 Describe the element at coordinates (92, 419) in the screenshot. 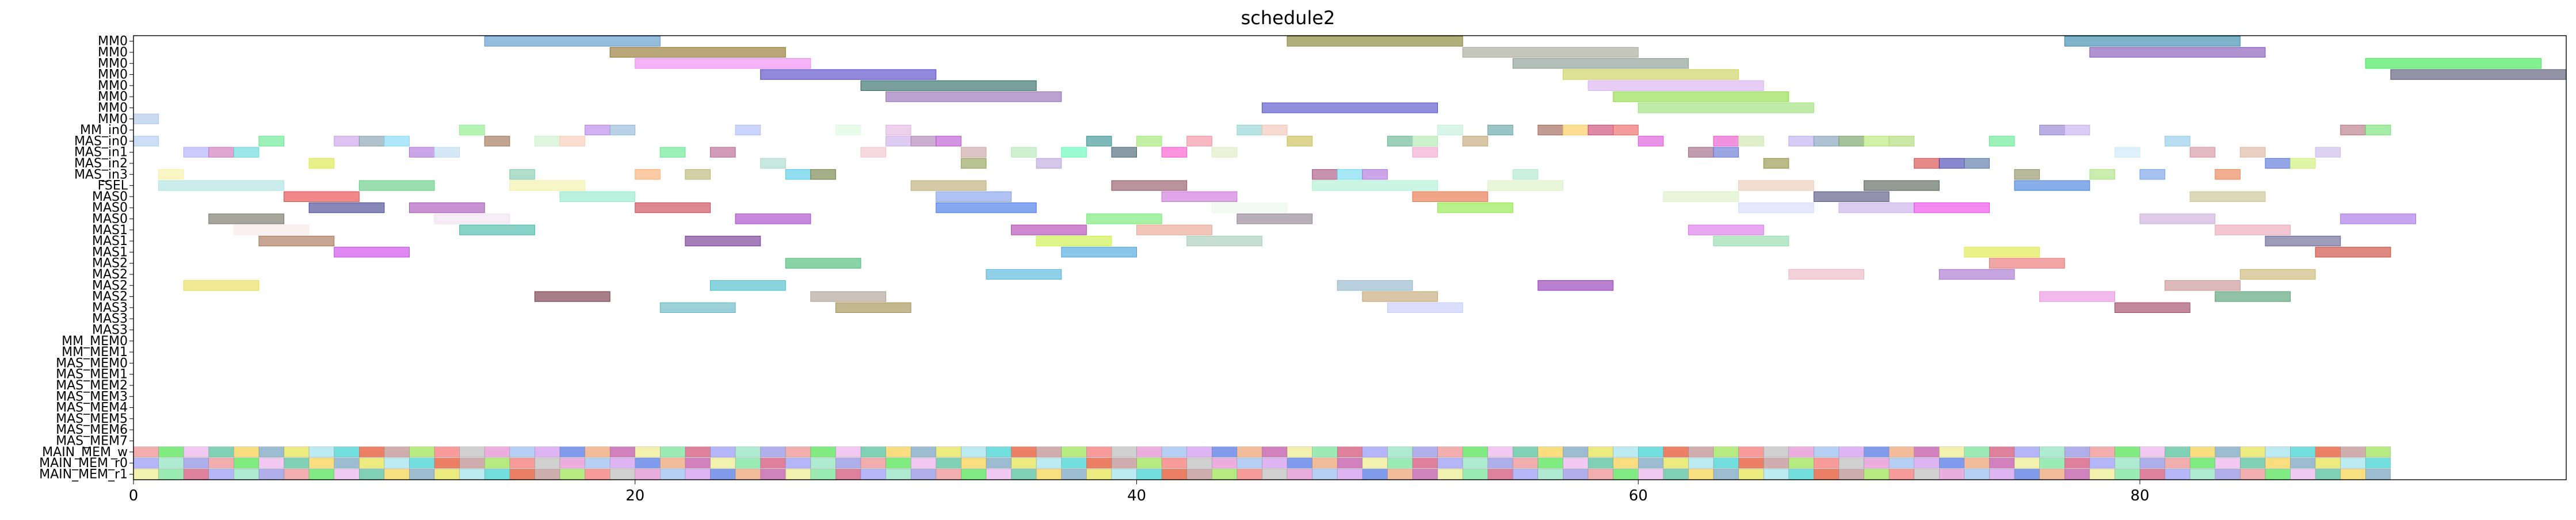

I see `y-tick-label: MAS_MEM5` at that location.